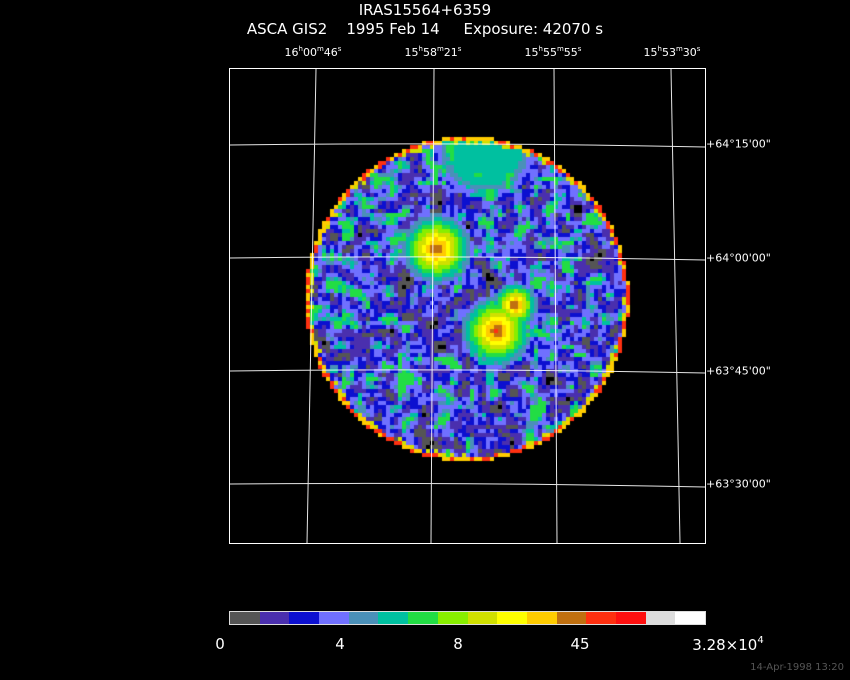 The image size is (850, 680). I want to click on image-title: IRAS15564+6359, so click(425, 10).